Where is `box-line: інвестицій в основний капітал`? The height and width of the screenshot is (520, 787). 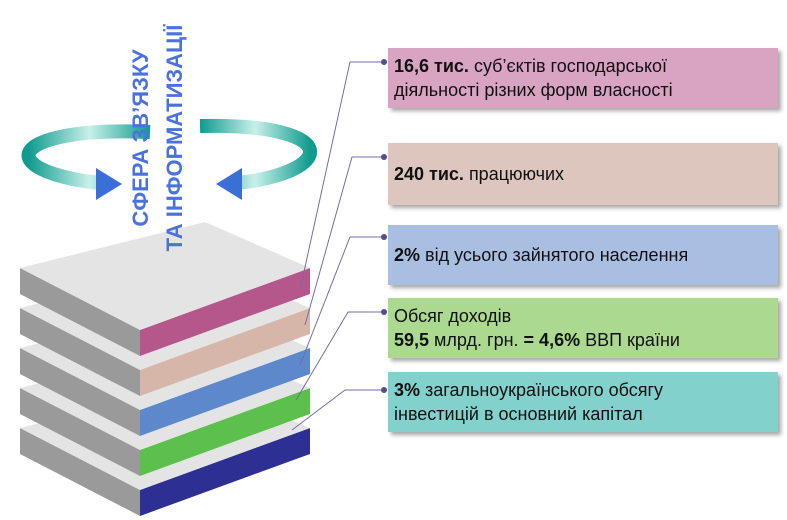
box-line: інвестицій в основний капітал is located at coordinates (586, 414).